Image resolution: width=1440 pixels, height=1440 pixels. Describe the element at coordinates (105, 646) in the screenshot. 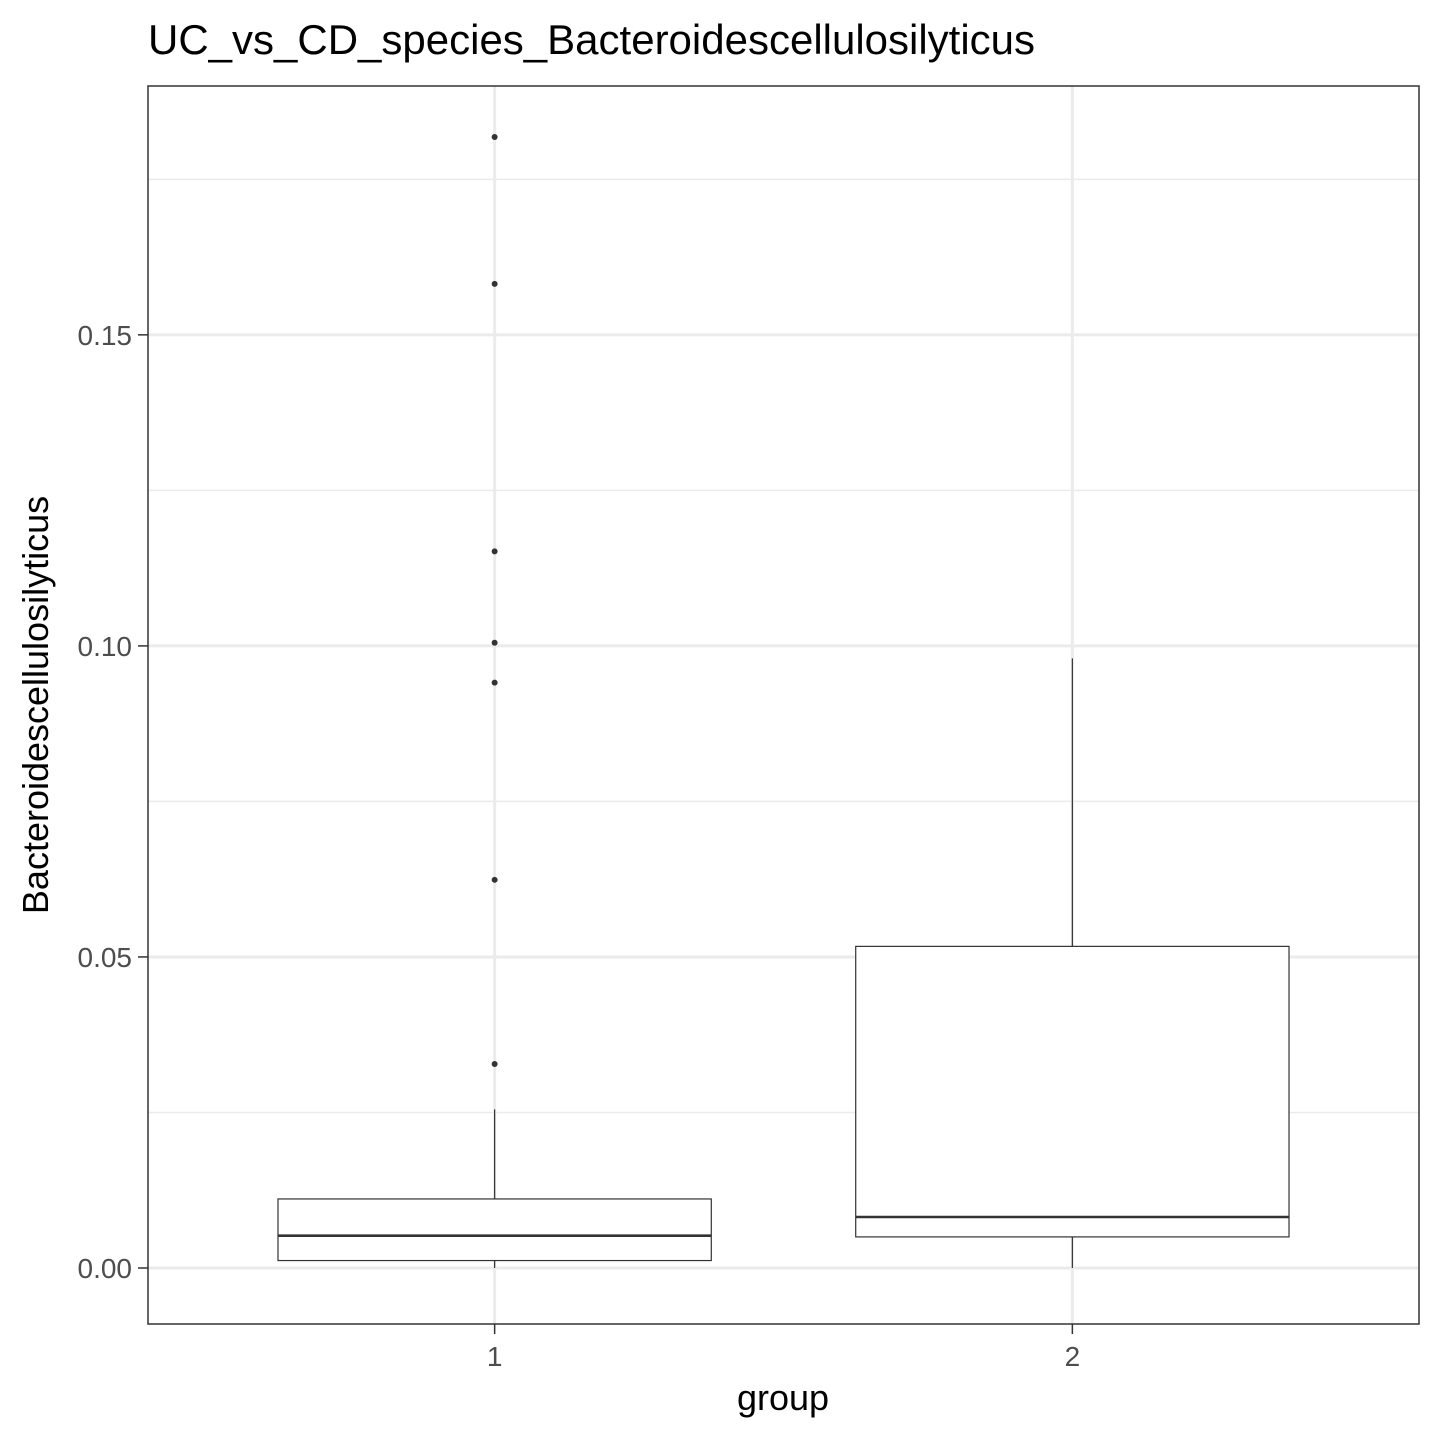

I see `y-tick-label: 0.10` at that location.